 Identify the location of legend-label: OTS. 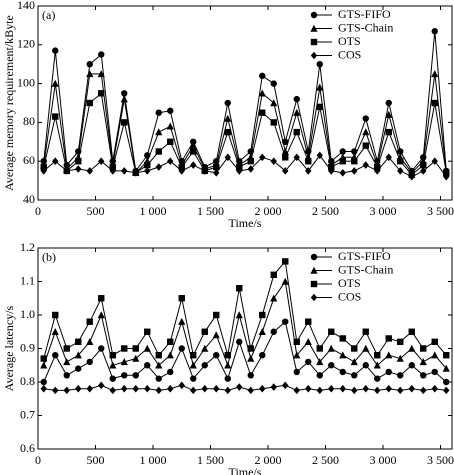
(349, 41).